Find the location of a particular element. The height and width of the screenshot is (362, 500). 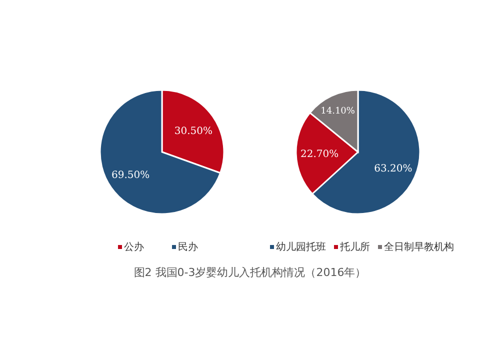

data-label: 63.20% is located at coordinates (393, 168).